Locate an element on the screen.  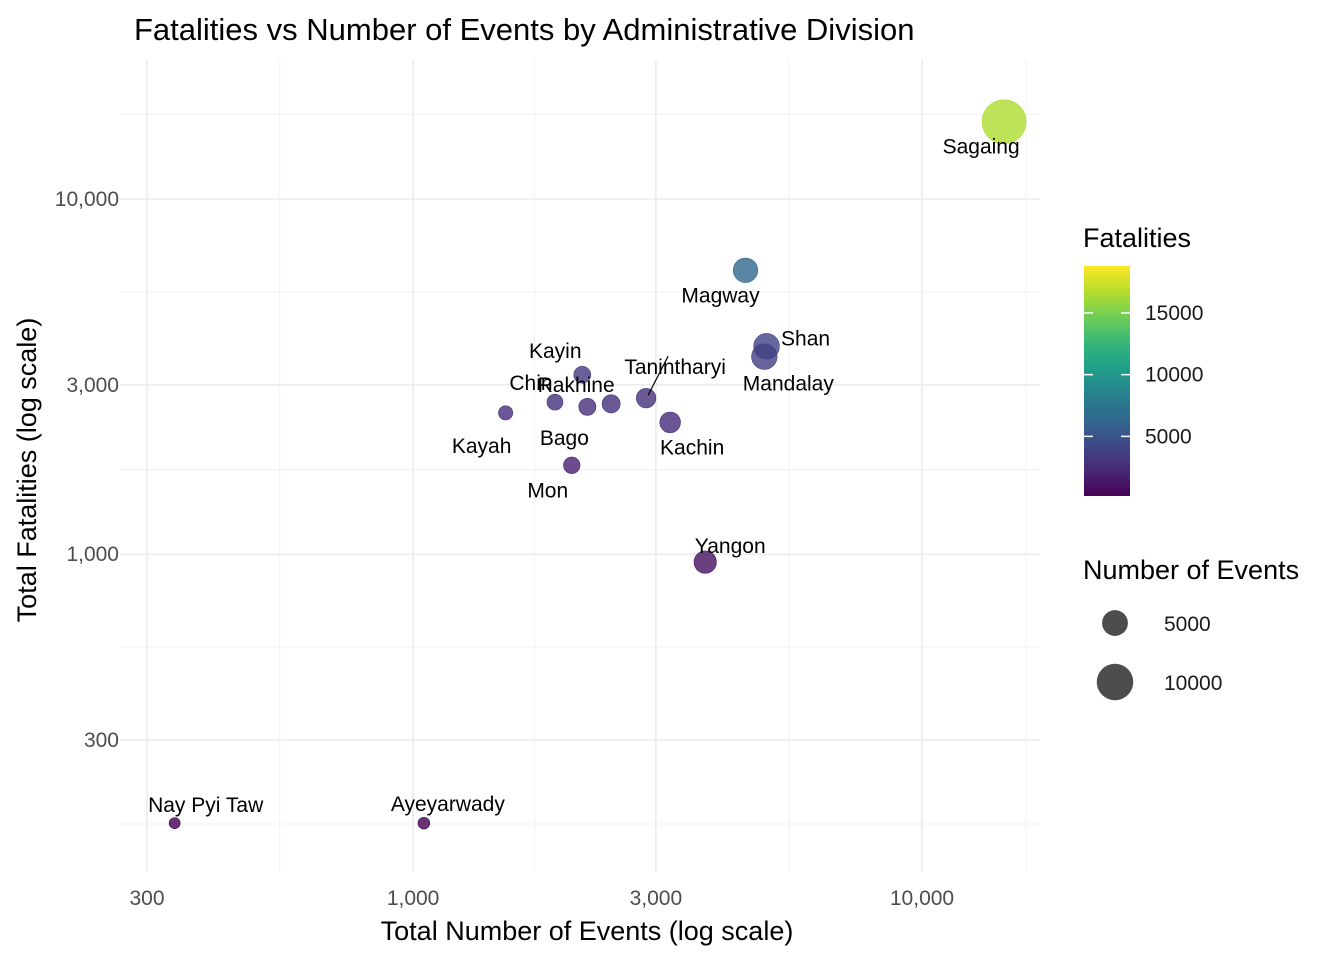
label-leader-line is located at coordinates (658, 375).